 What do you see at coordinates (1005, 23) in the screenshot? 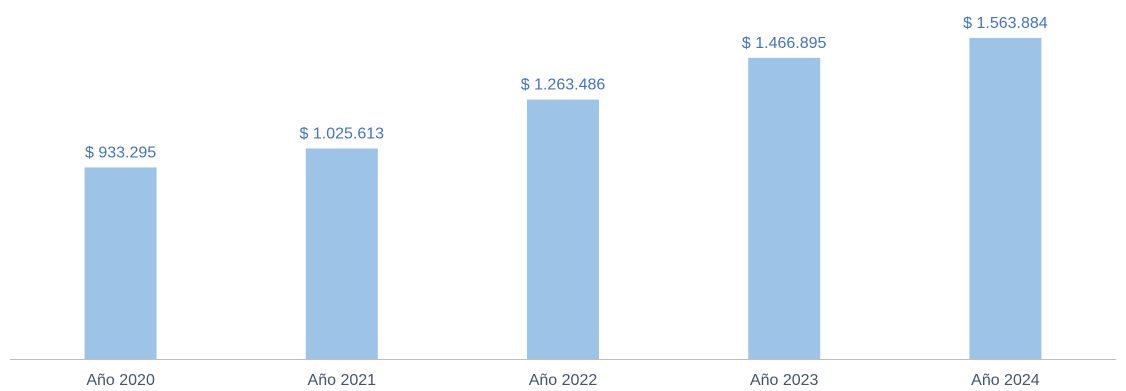
I see `data-label-4: $ 1.563.884` at bounding box center [1005, 23].